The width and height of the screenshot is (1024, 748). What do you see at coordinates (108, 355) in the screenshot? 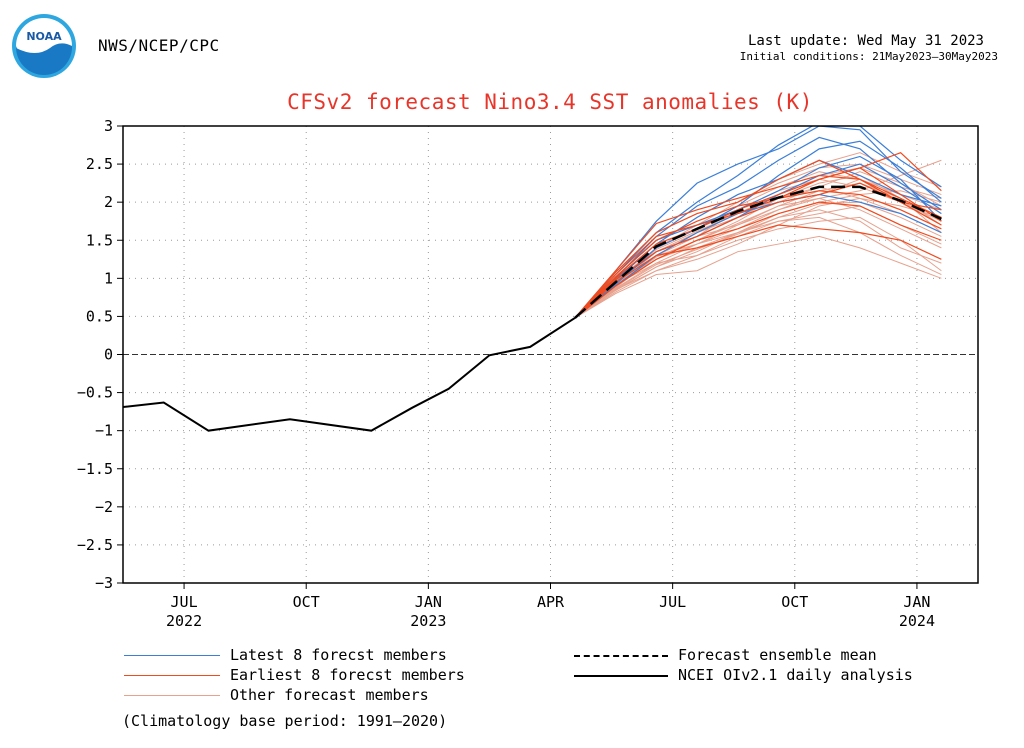
I see `y-tick-label: 0` at bounding box center [108, 355].